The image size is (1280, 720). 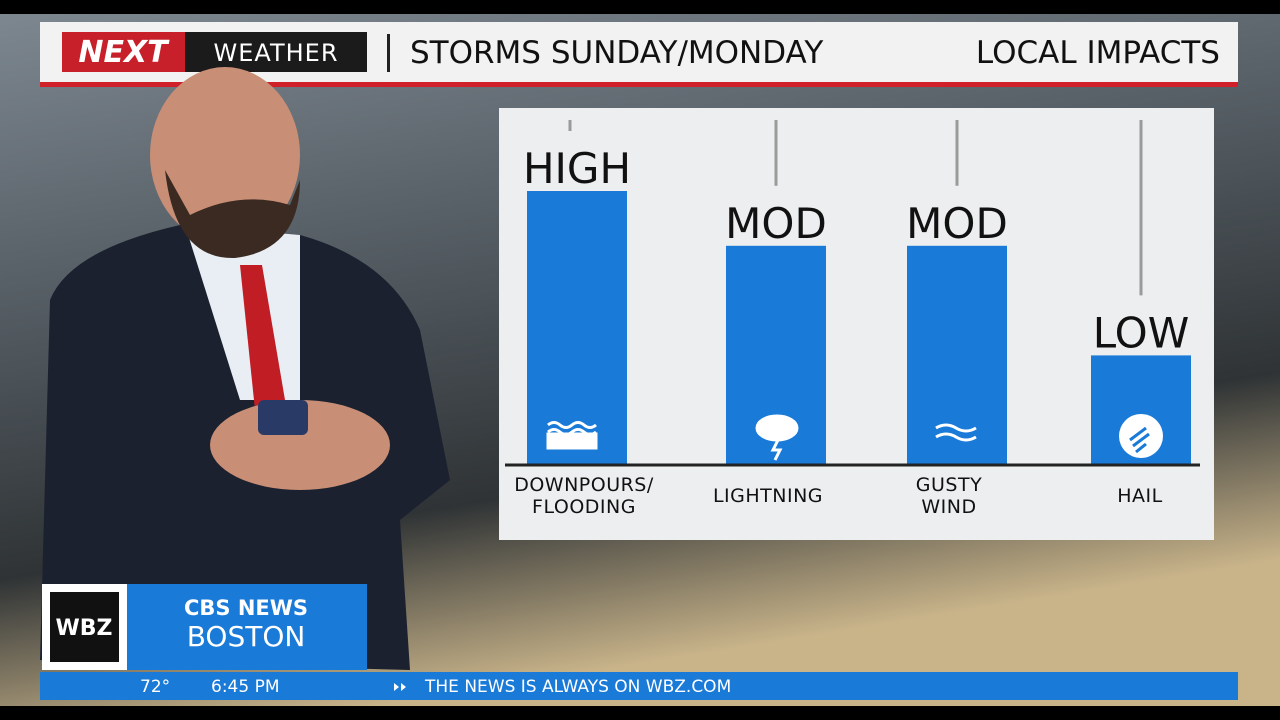 What do you see at coordinates (246, 608) in the screenshot?
I see `network-name: CBS NEWS` at bounding box center [246, 608].